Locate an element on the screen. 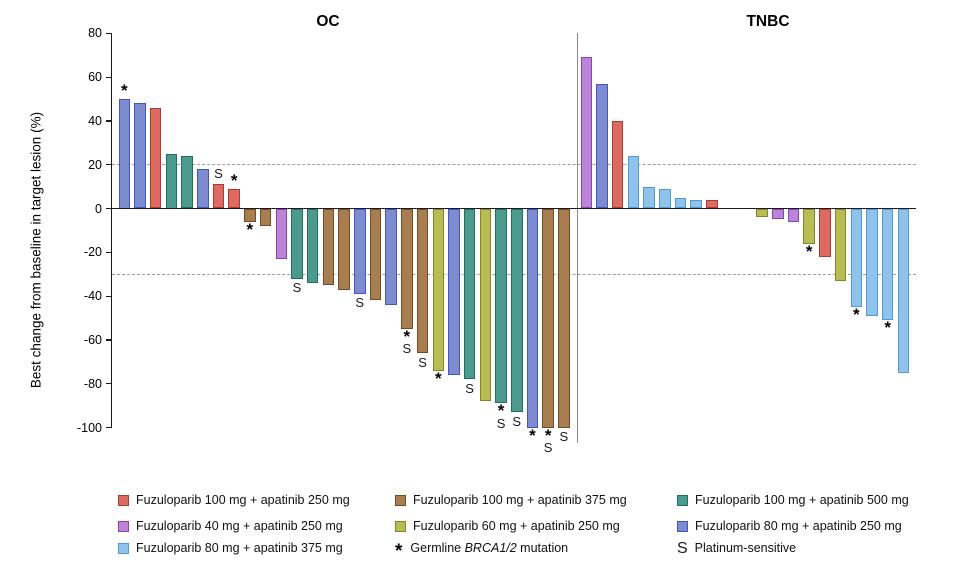 This screenshot has width=976, height=578. y-tick-label: 0 is located at coordinates (98, 208).